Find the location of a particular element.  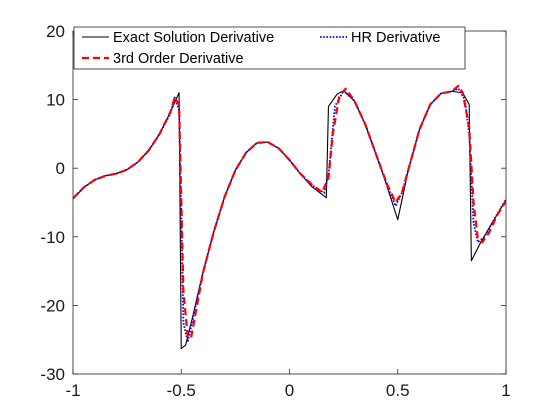

y-tick-label: -20 is located at coordinates (52, 305).